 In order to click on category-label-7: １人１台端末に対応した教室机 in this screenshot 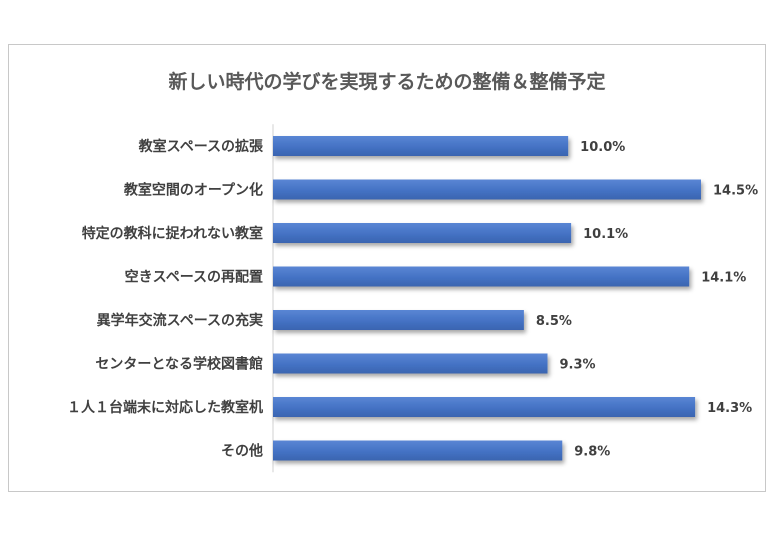, I will do `click(165, 407)`.